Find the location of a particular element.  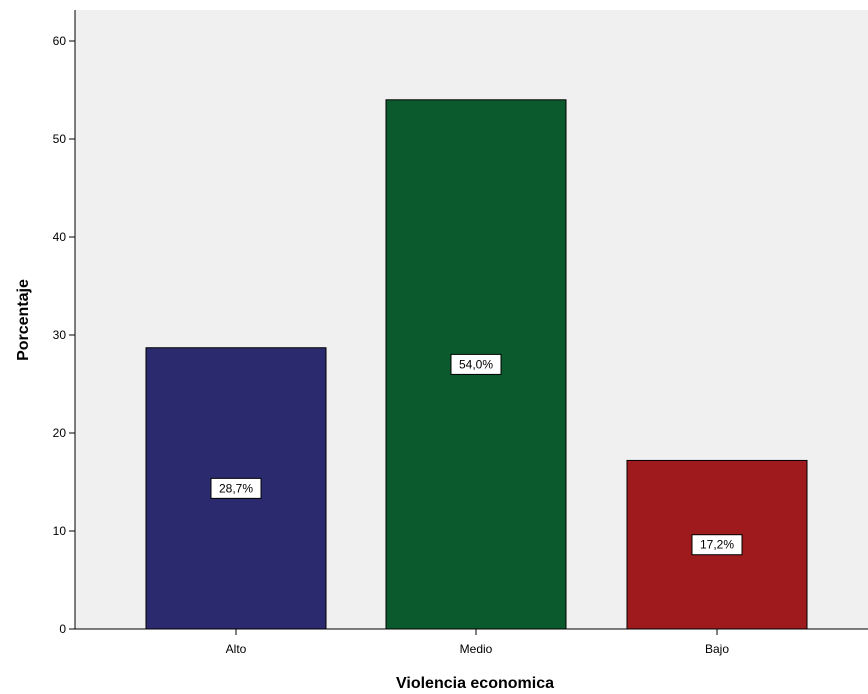

y-axis-ticks: 0 10 20 30 40 50 60 is located at coordinates (64, 335).